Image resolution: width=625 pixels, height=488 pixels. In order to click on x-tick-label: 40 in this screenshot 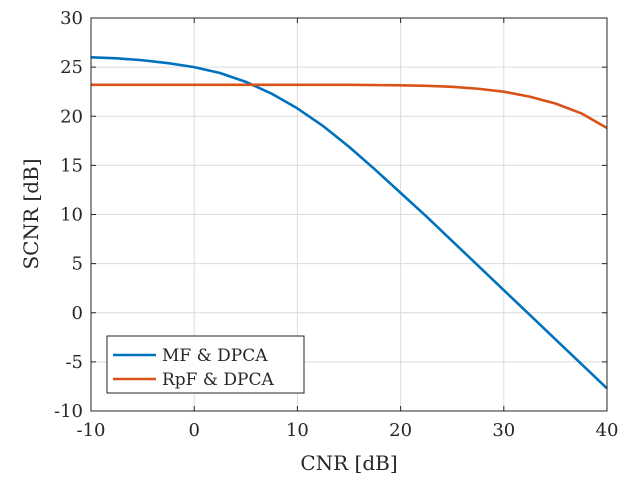, I will do `click(607, 430)`.